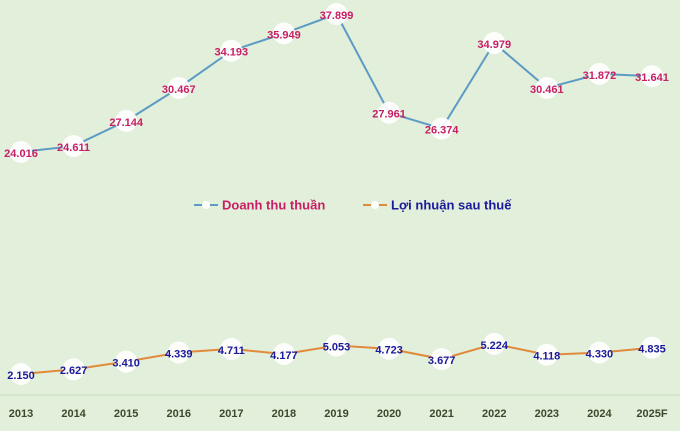 The image size is (680, 431). I want to click on x-tick-label: 2017, so click(231, 414).